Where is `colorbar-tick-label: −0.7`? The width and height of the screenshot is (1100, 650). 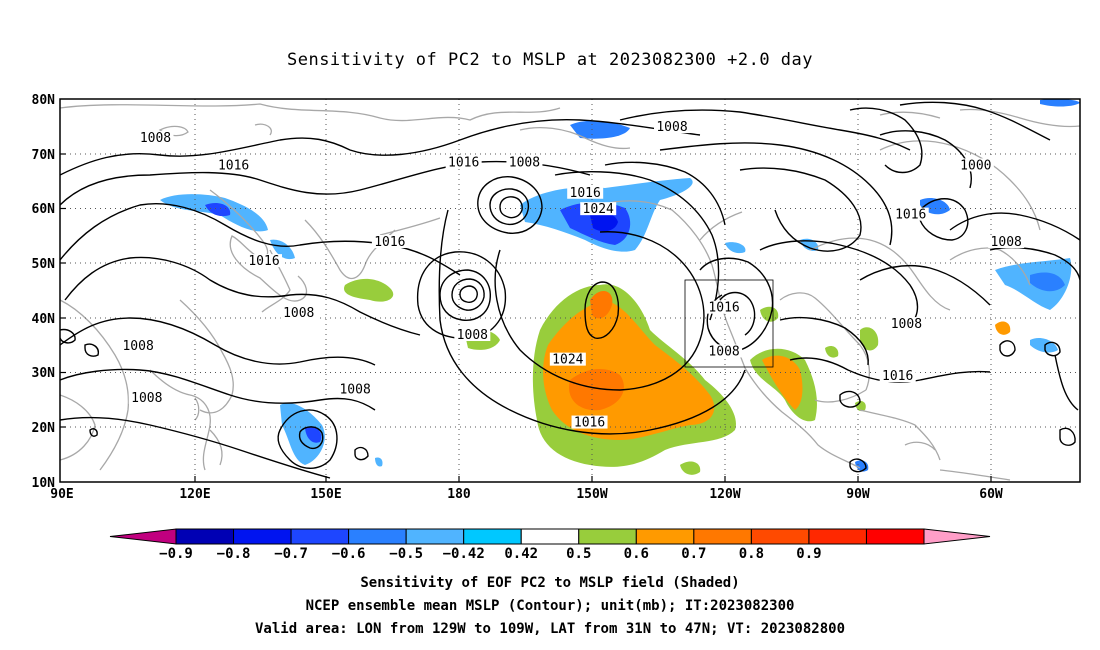
colorbar-tick-label: −0.7 is located at coordinates (291, 554).